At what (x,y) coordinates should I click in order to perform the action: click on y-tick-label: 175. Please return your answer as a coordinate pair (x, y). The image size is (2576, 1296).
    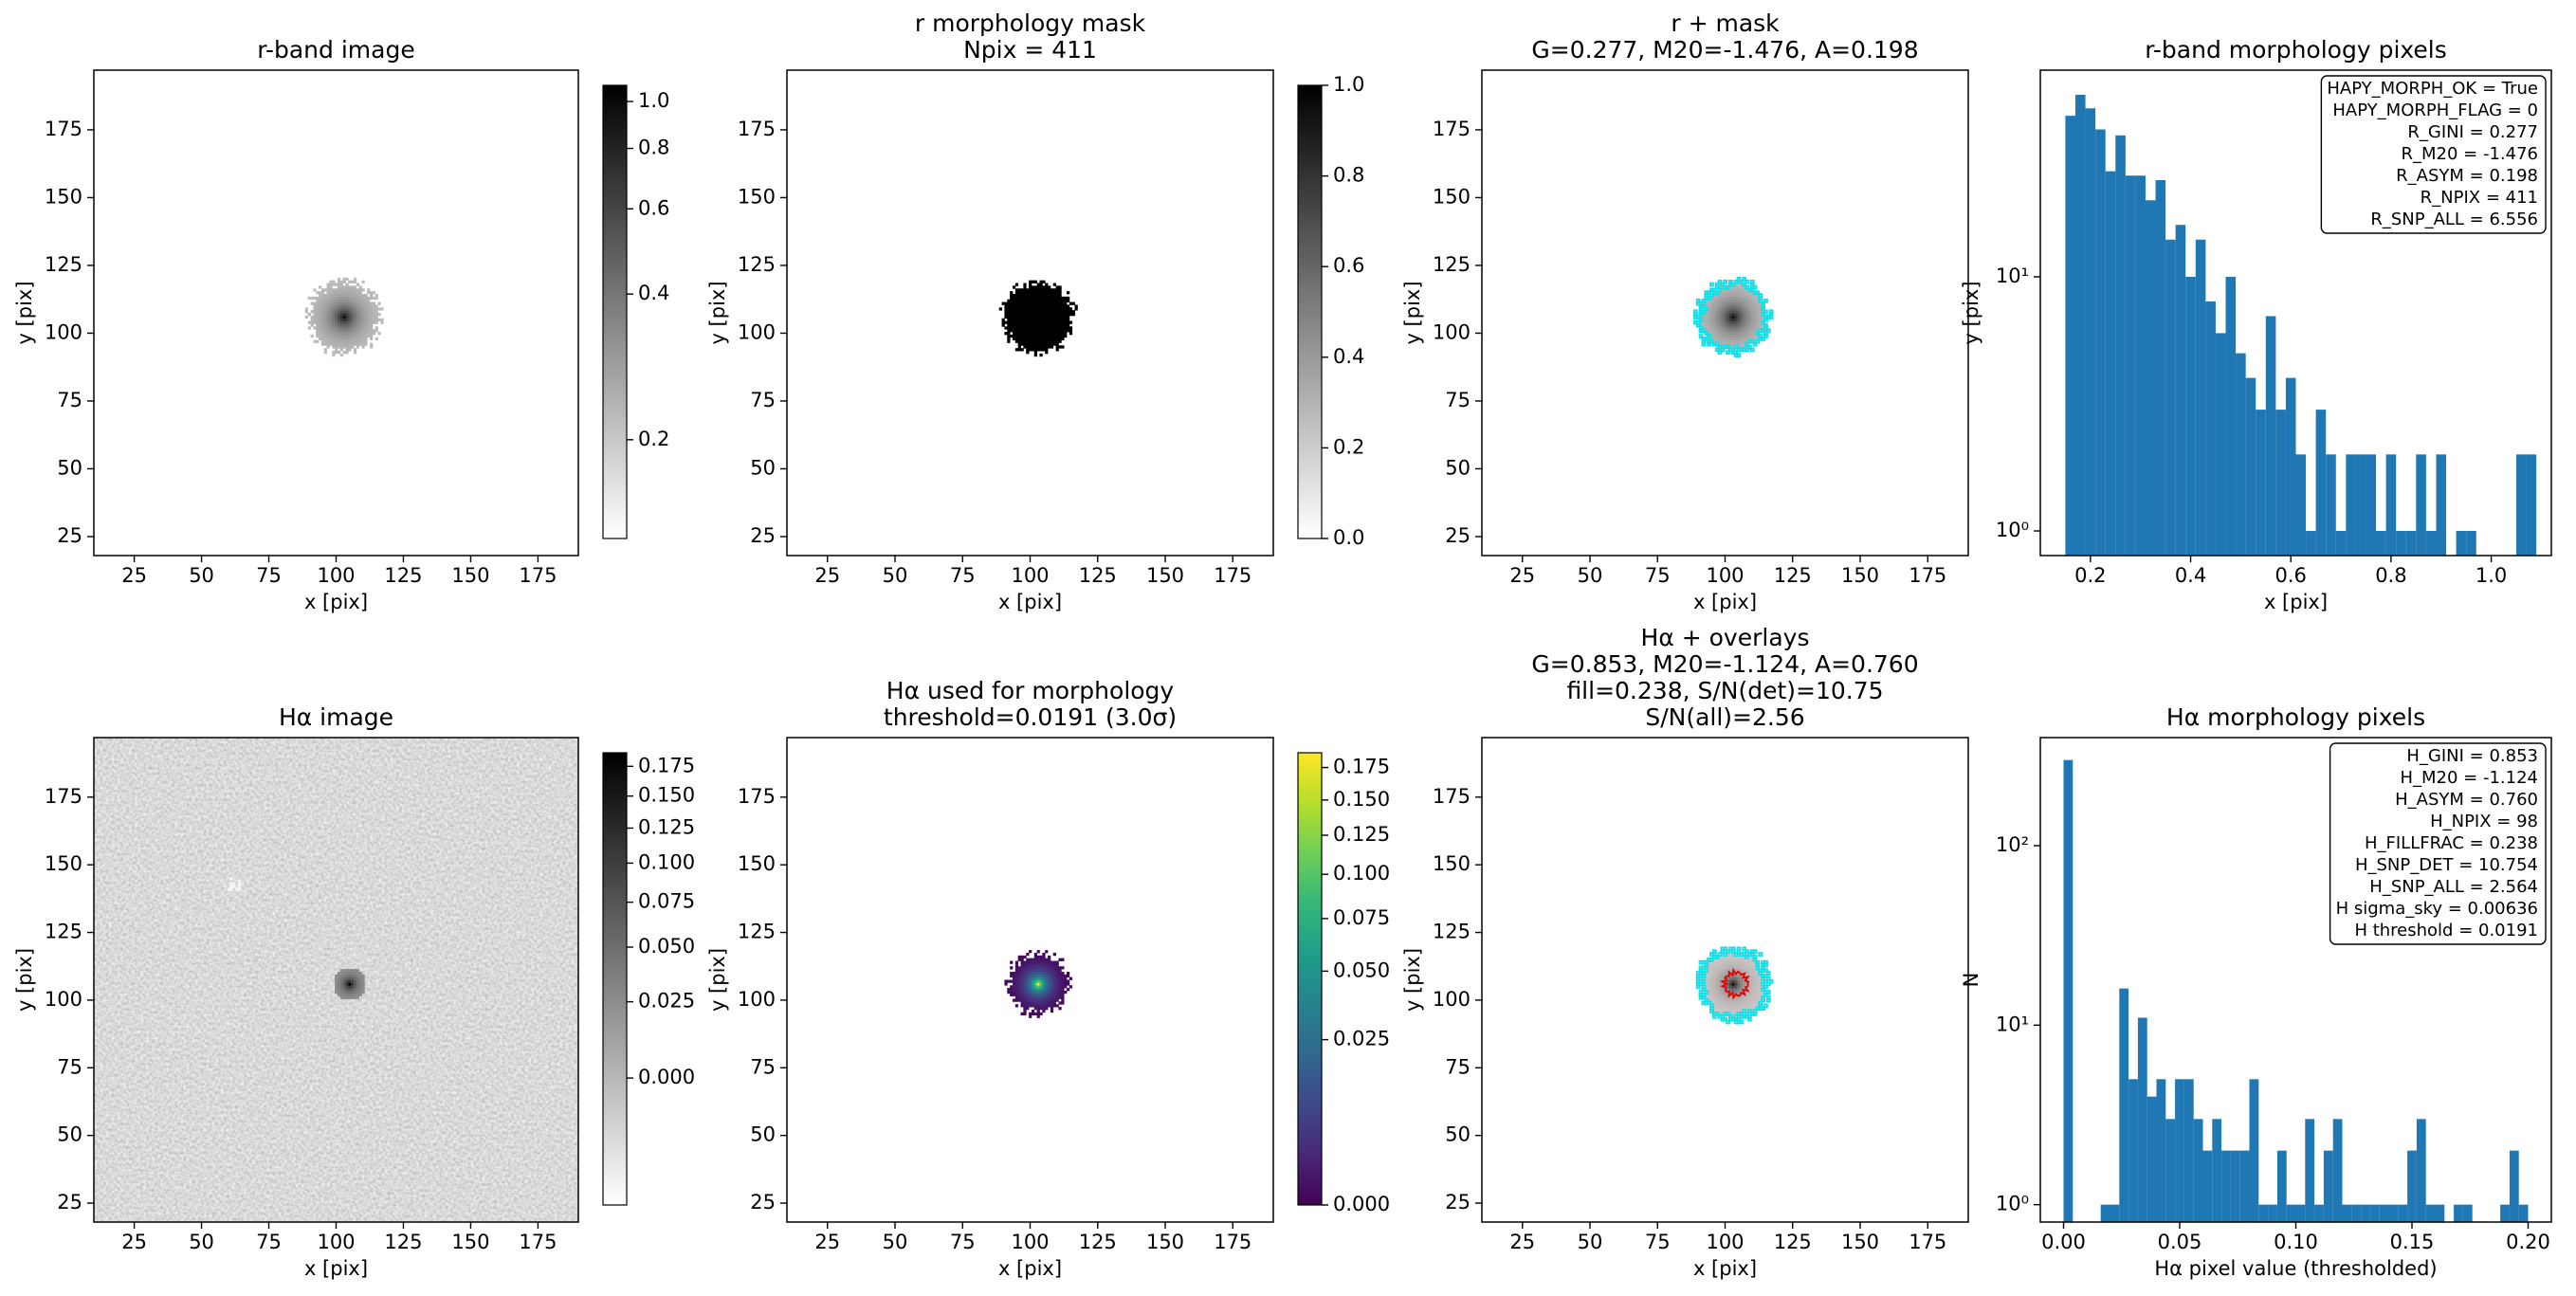
    Looking at the image, I should click on (63, 796).